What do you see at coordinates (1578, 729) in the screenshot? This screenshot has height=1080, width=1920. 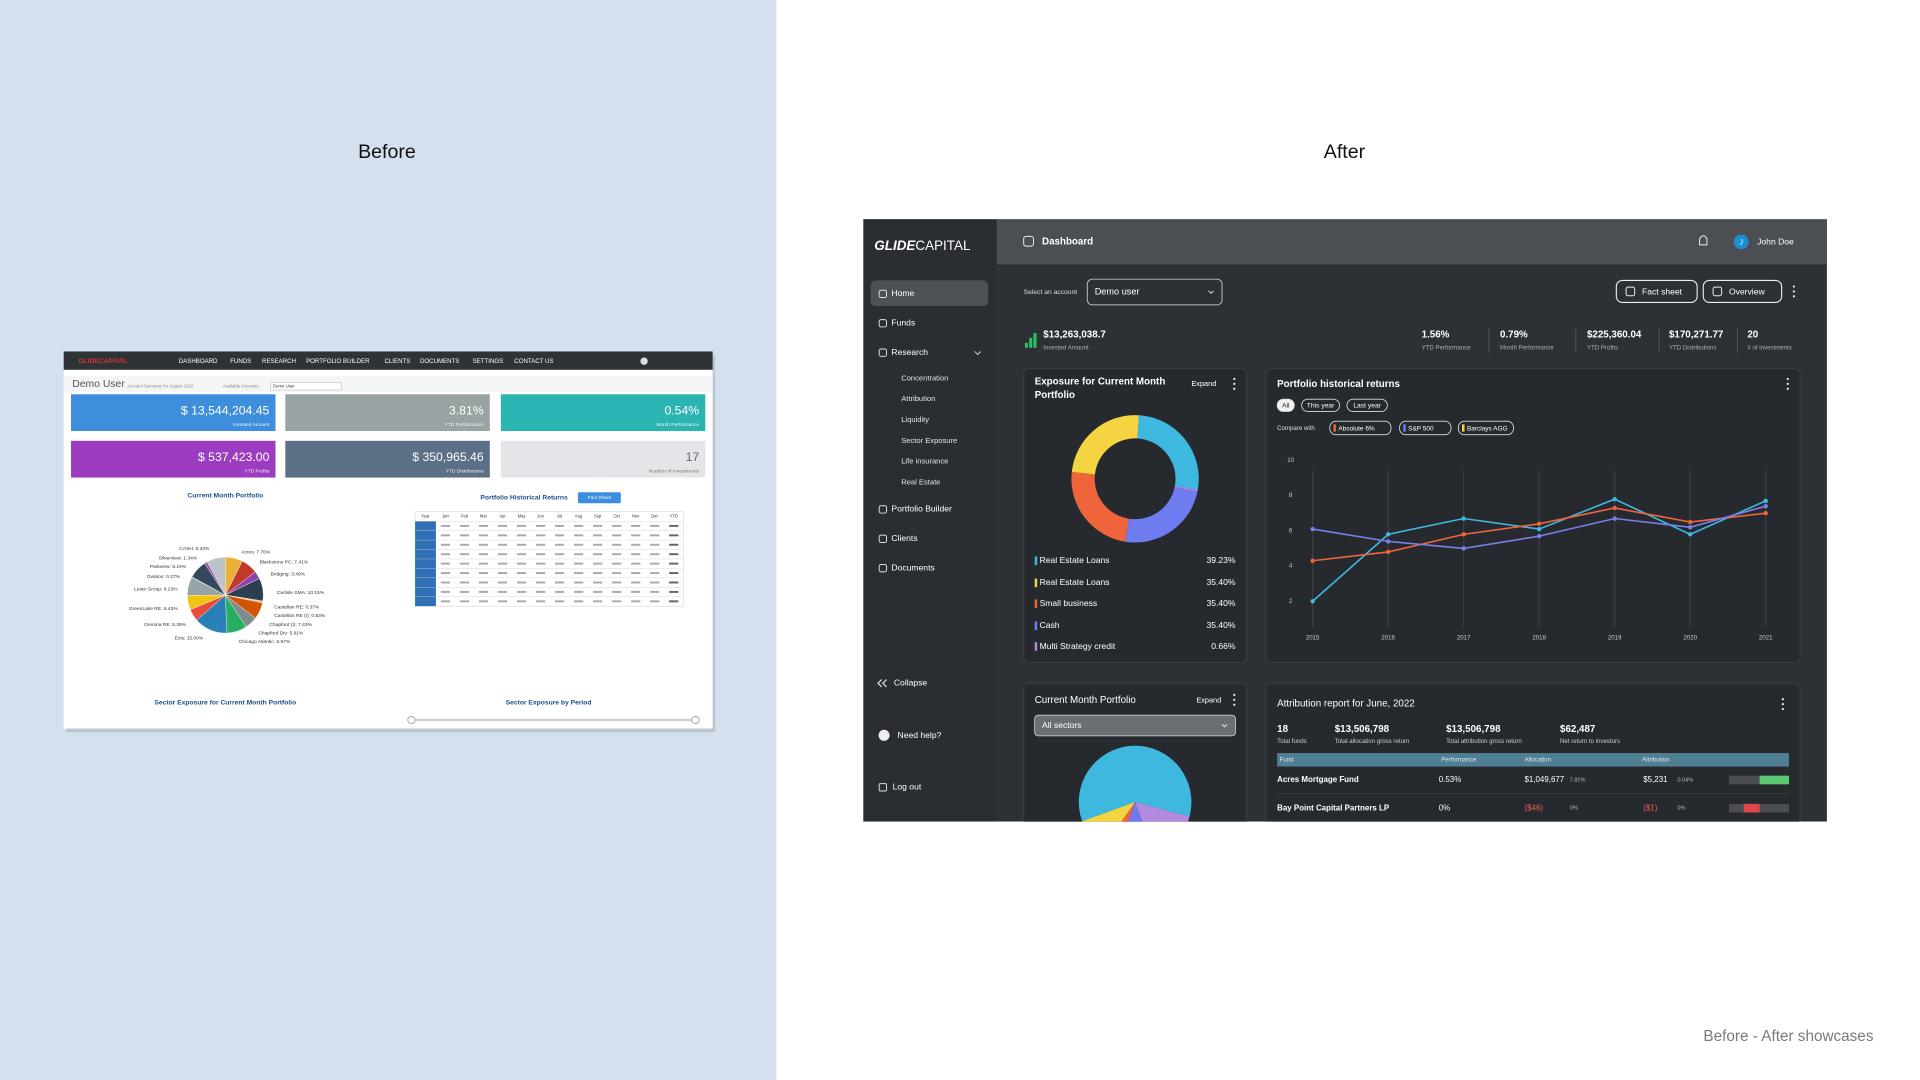 I see `stat-value: $62,487` at bounding box center [1578, 729].